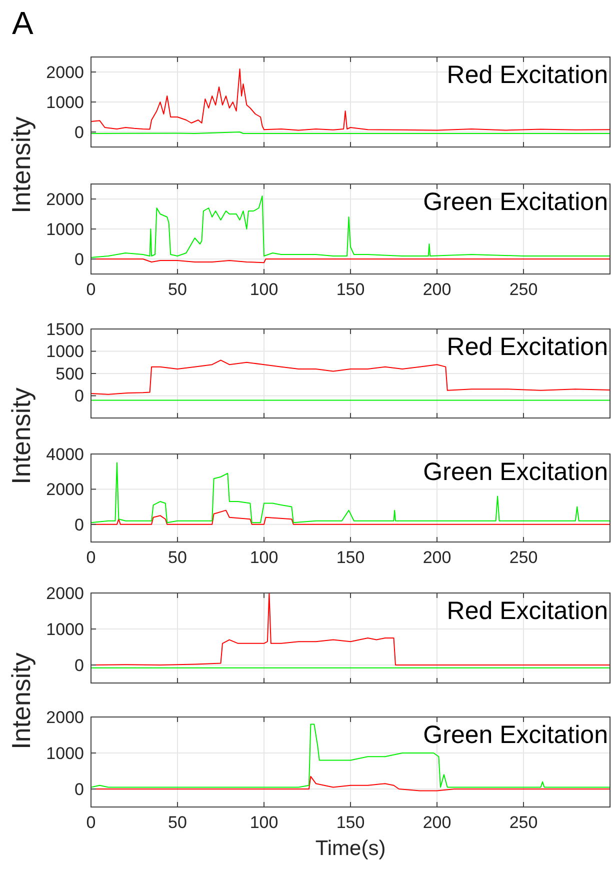 Image resolution: width=611 pixels, height=871 pixels. Describe the element at coordinates (350, 848) in the screenshot. I see `x-axis-title: Time(s)` at that location.